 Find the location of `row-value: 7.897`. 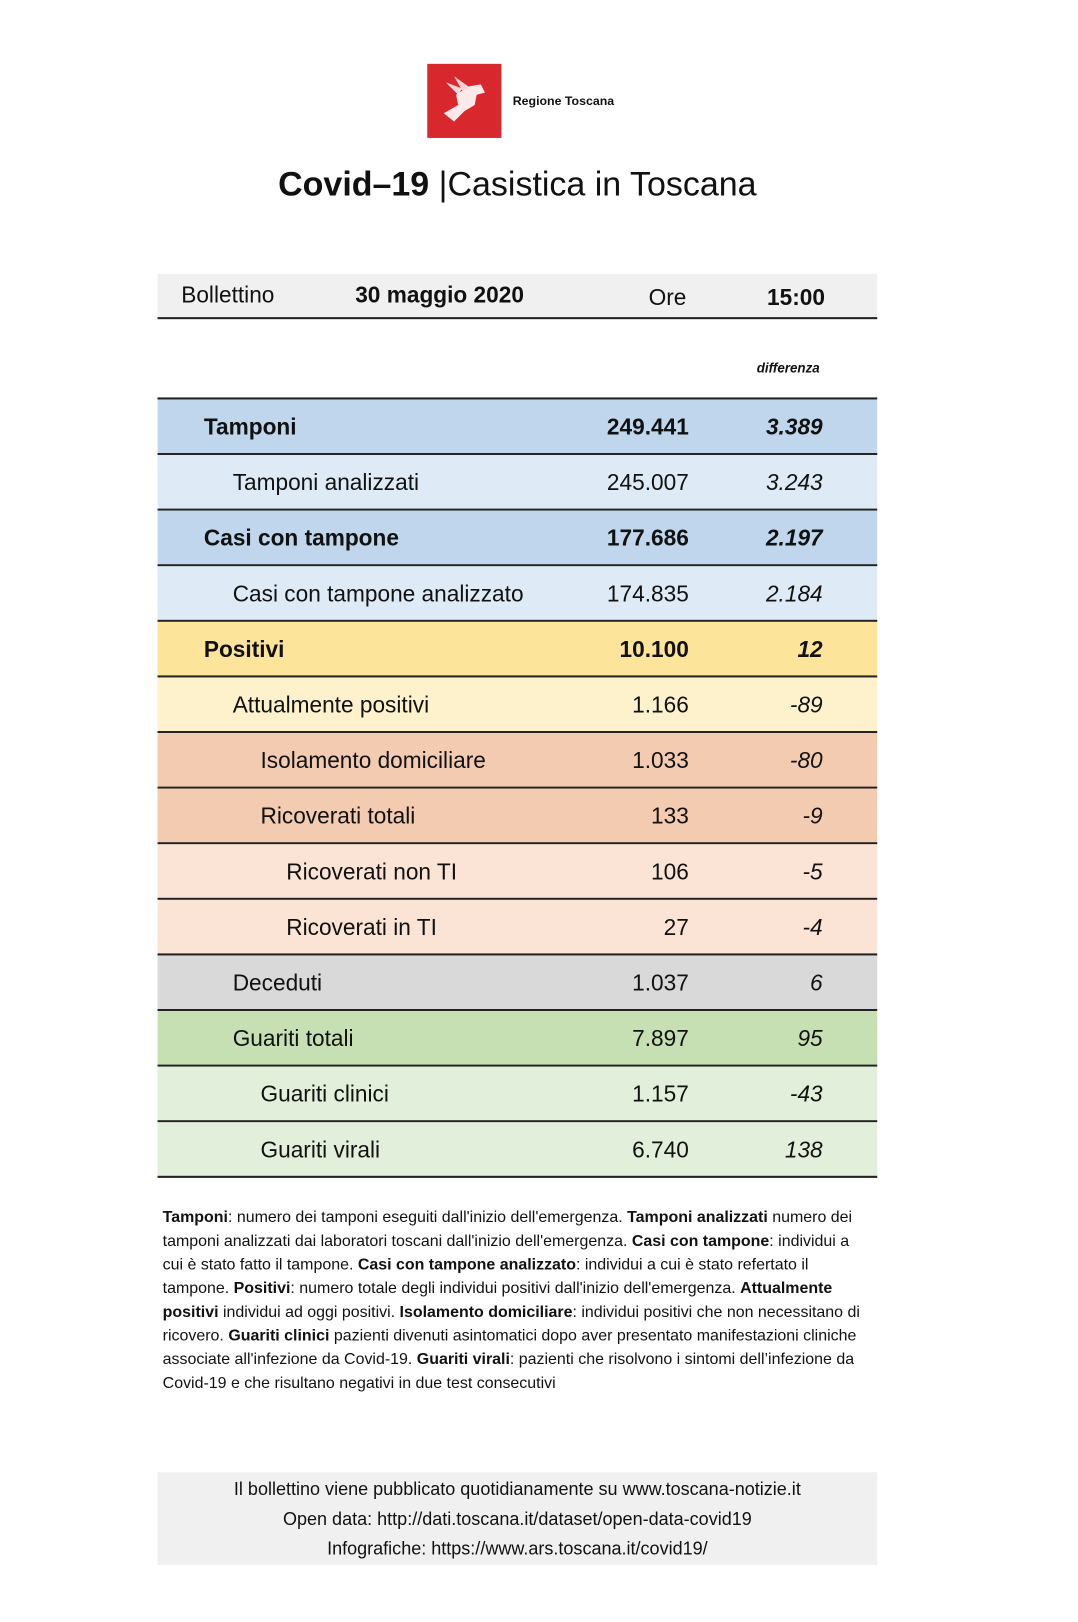

row-value: 7.897 is located at coordinates (660, 1038).